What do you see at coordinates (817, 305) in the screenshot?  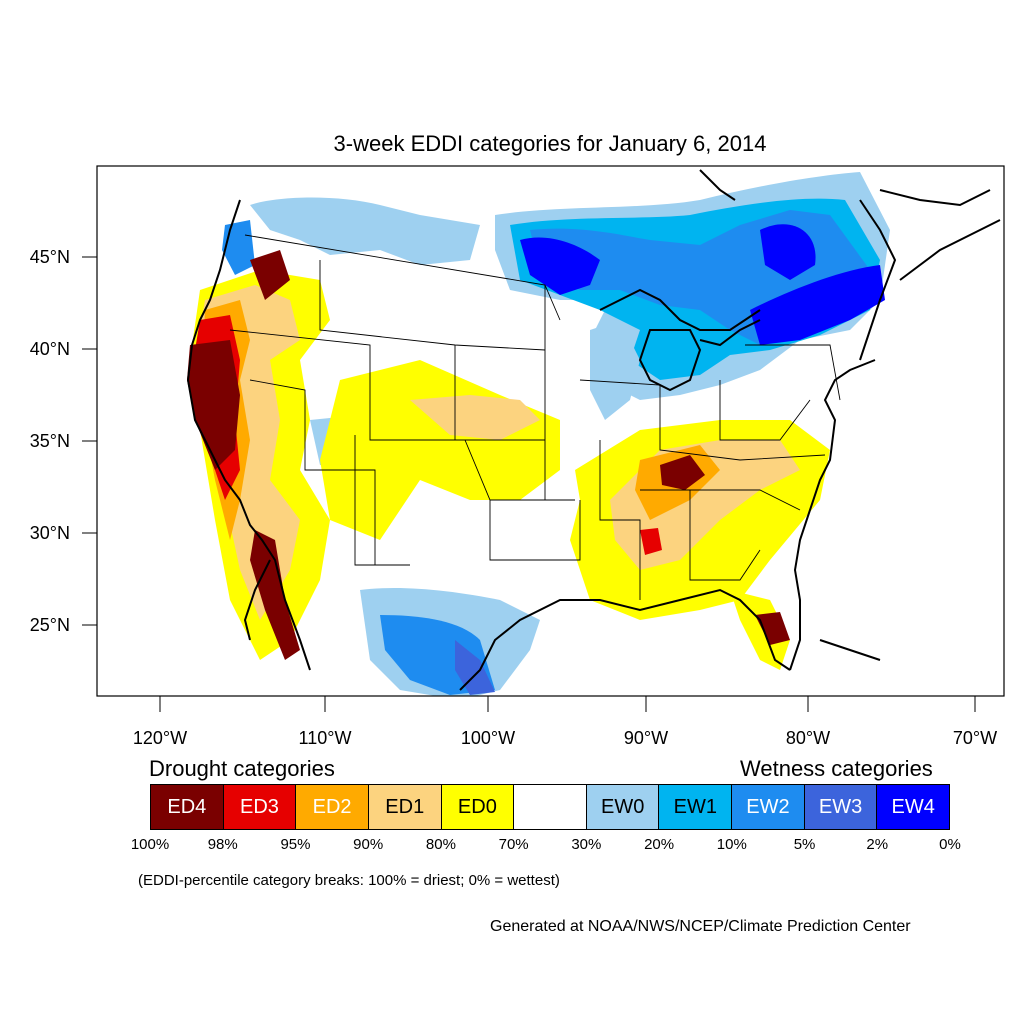 I see `wet-region-ew4-c` at bounding box center [817, 305].